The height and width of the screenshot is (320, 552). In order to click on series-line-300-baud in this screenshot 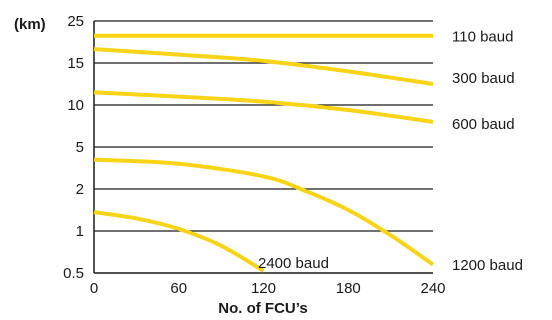, I will do `click(263, 66)`.